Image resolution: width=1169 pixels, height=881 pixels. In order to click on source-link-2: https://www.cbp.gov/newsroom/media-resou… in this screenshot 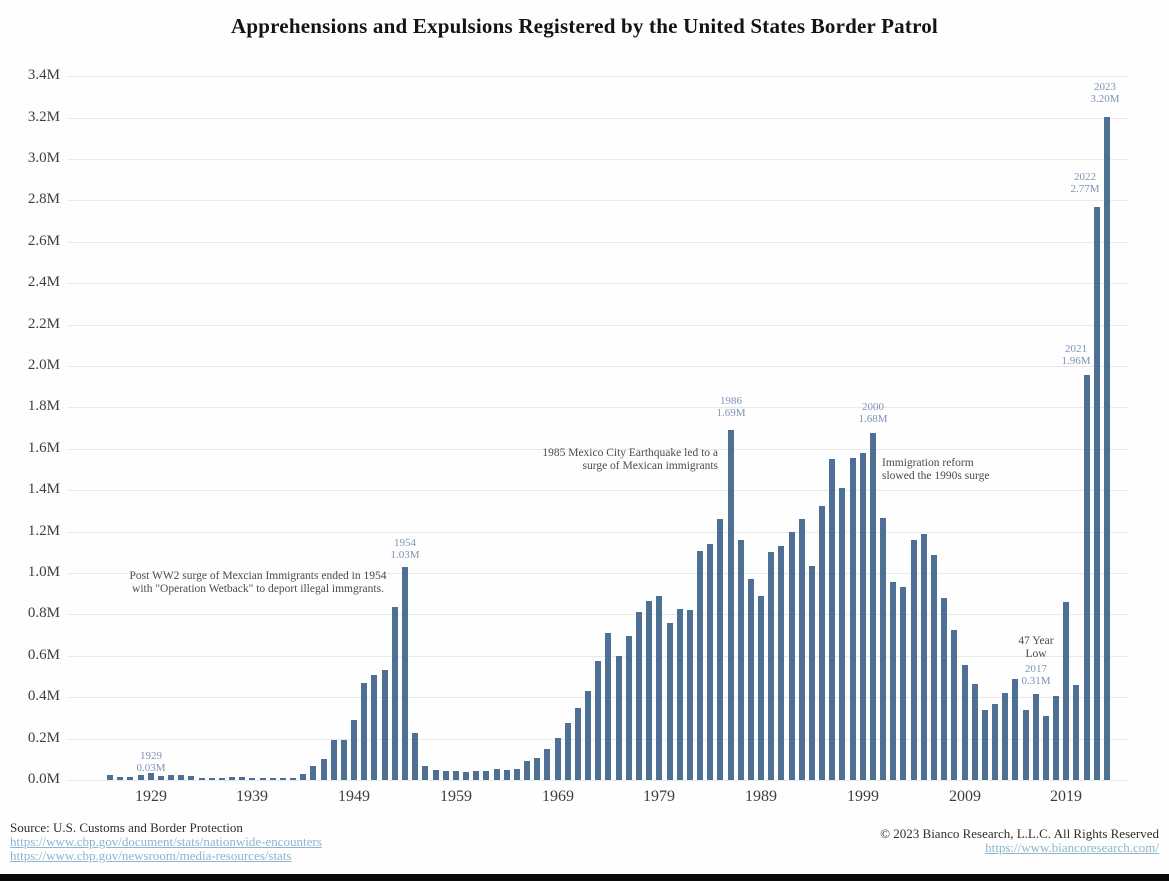, I will do `click(151, 855)`.